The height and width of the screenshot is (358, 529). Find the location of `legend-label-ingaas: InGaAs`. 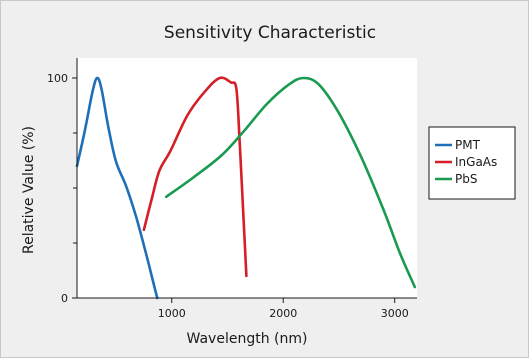

legend-label-ingaas: InGaAs is located at coordinates (476, 162).